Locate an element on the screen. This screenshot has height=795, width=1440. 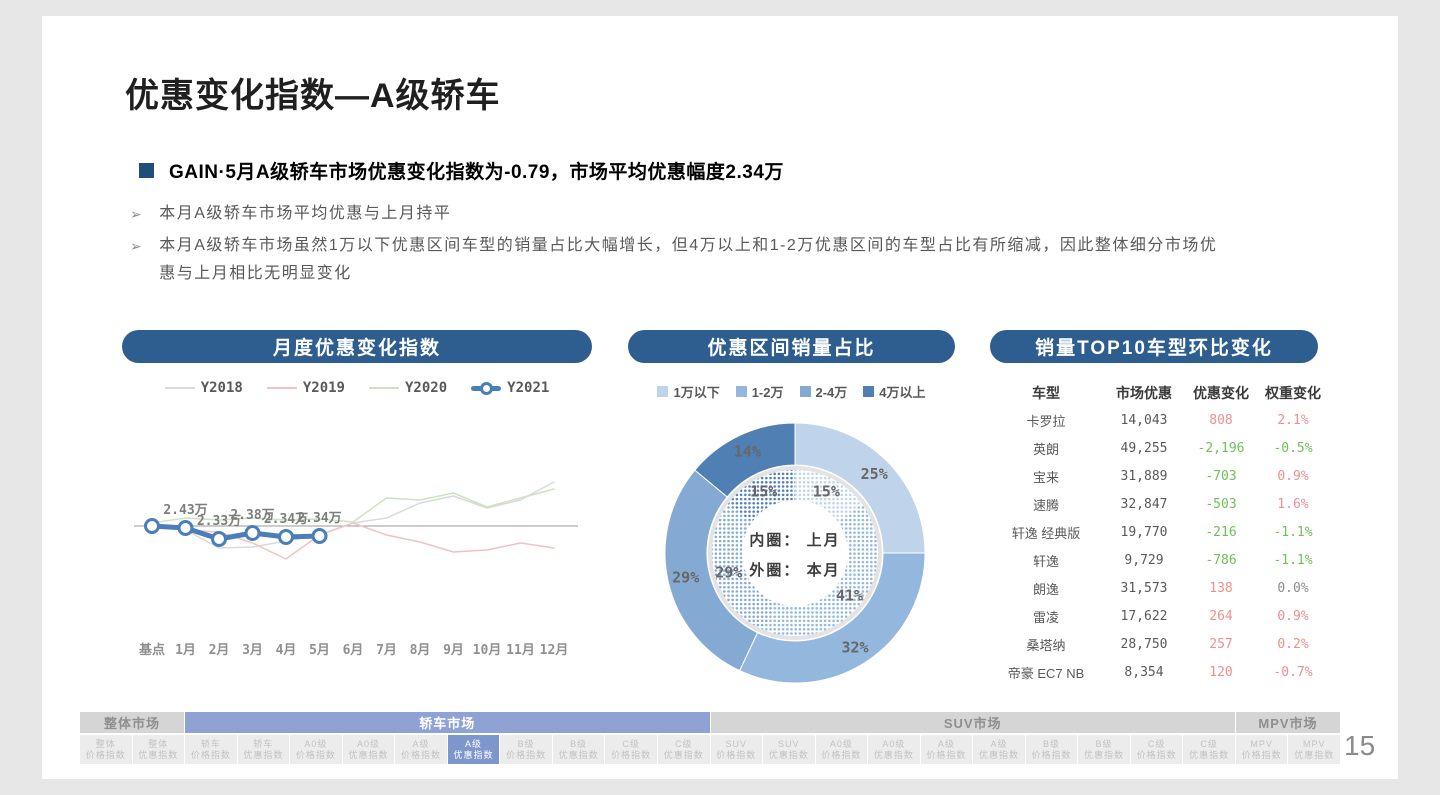
line-swatch-icon is located at coordinates (179, 388).